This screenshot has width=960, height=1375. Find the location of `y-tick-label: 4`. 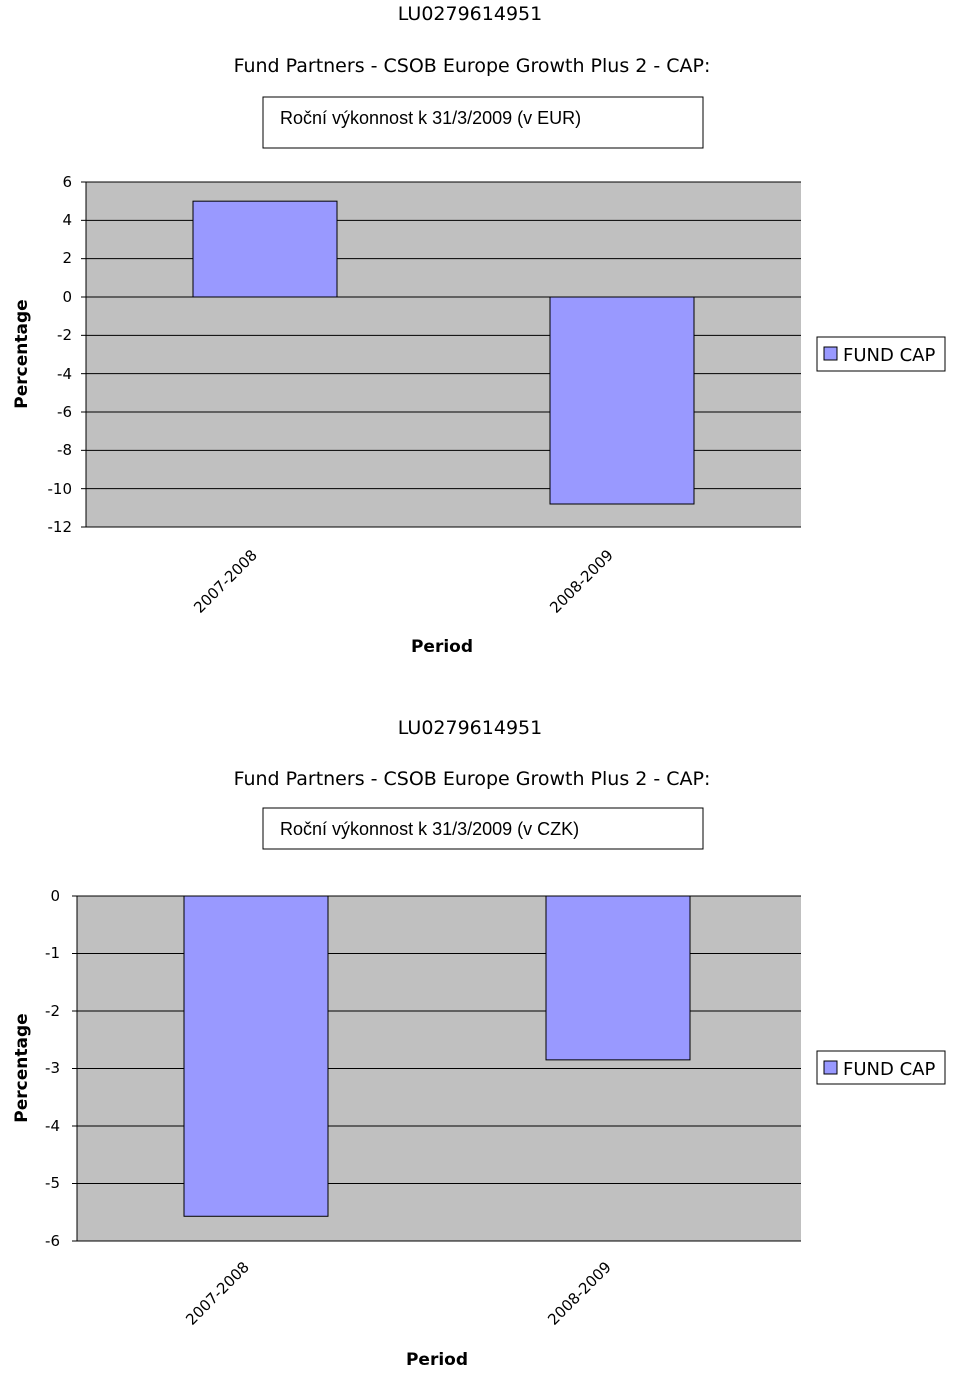

y-tick-label: 4 is located at coordinates (67, 220).